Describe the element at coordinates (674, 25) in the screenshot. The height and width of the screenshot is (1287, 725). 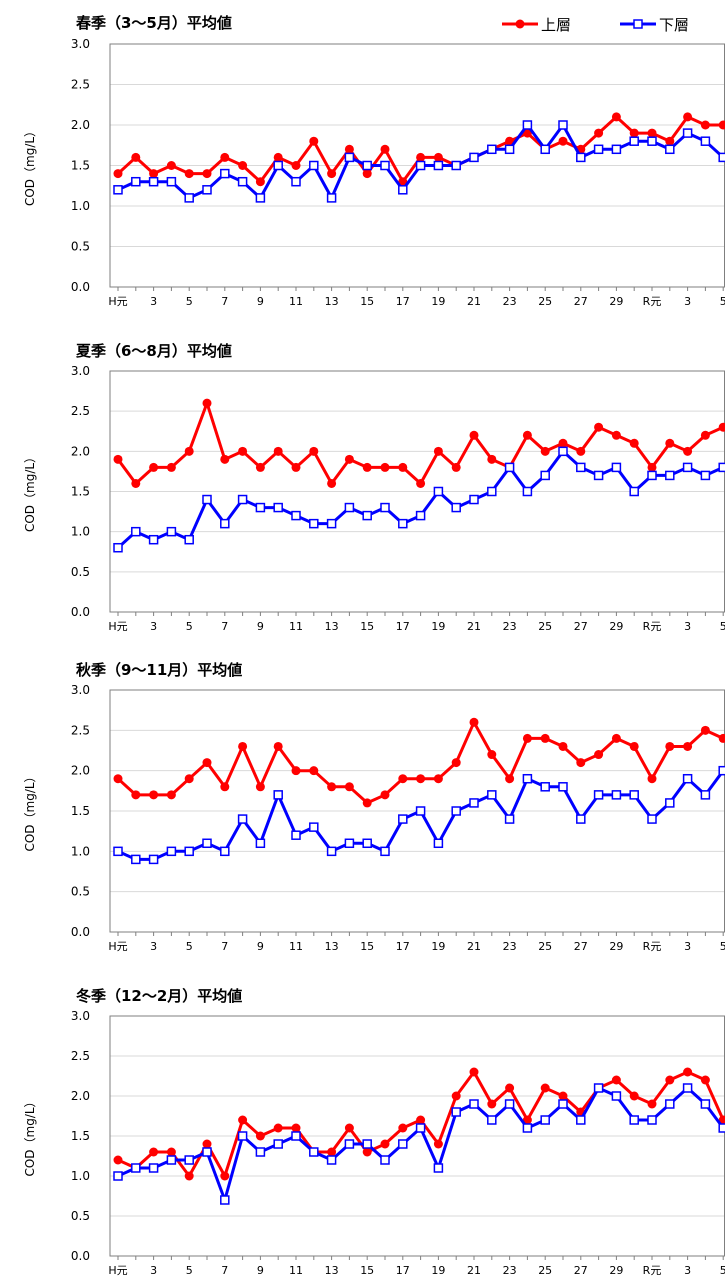
I see `legend-lower-label: 下層` at that location.